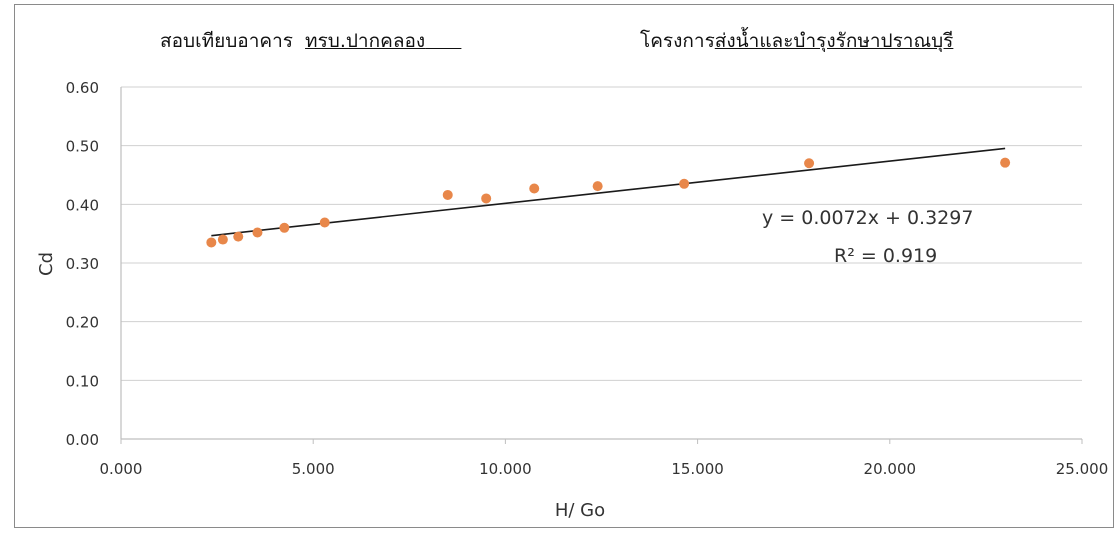  I want to click on y-tick-label: 0.30, so click(82, 264).